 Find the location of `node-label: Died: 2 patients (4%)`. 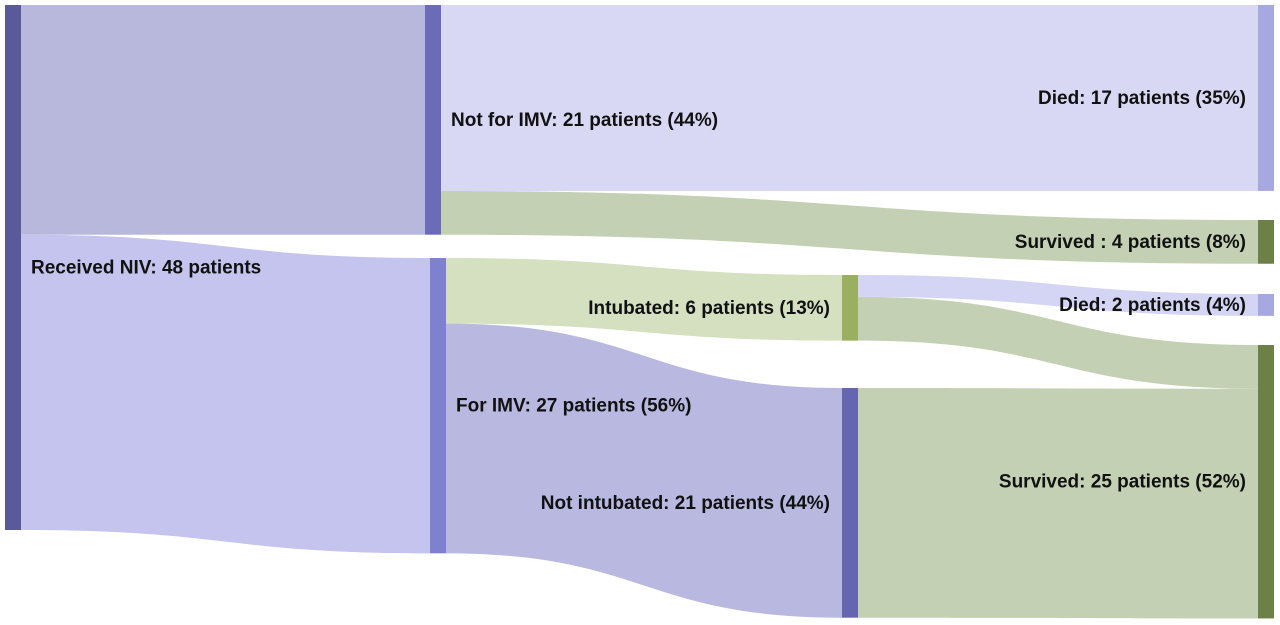

node-label: Died: 2 patients (4%) is located at coordinates (1152, 305).